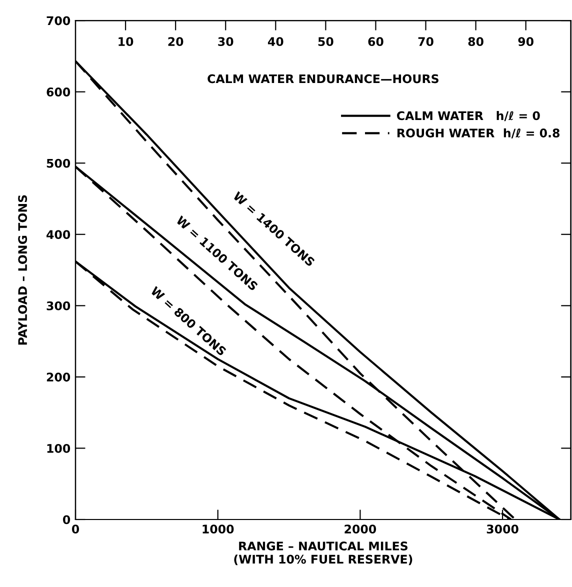 The image size is (572, 587). What do you see at coordinates (360, 529) in the screenshot?
I see `x-tick-label: 2000` at bounding box center [360, 529].